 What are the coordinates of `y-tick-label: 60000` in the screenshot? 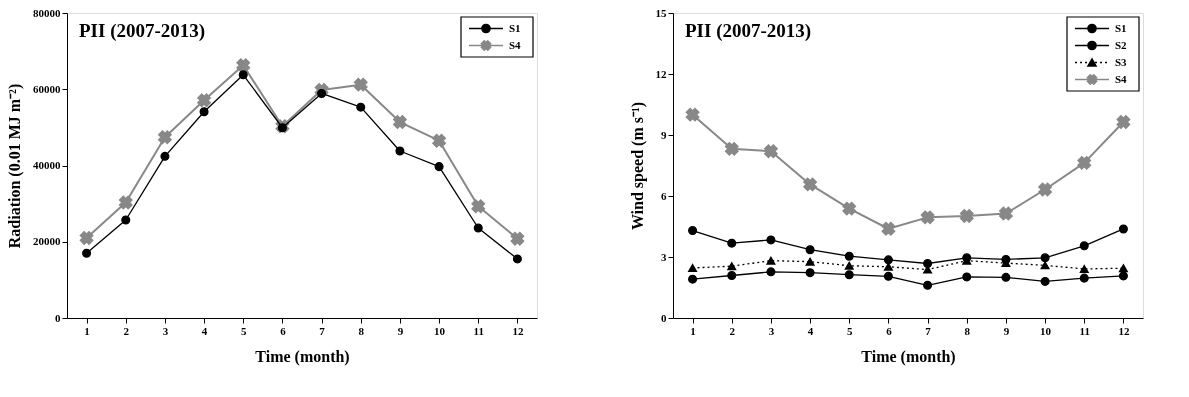 It's located at (47, 88).